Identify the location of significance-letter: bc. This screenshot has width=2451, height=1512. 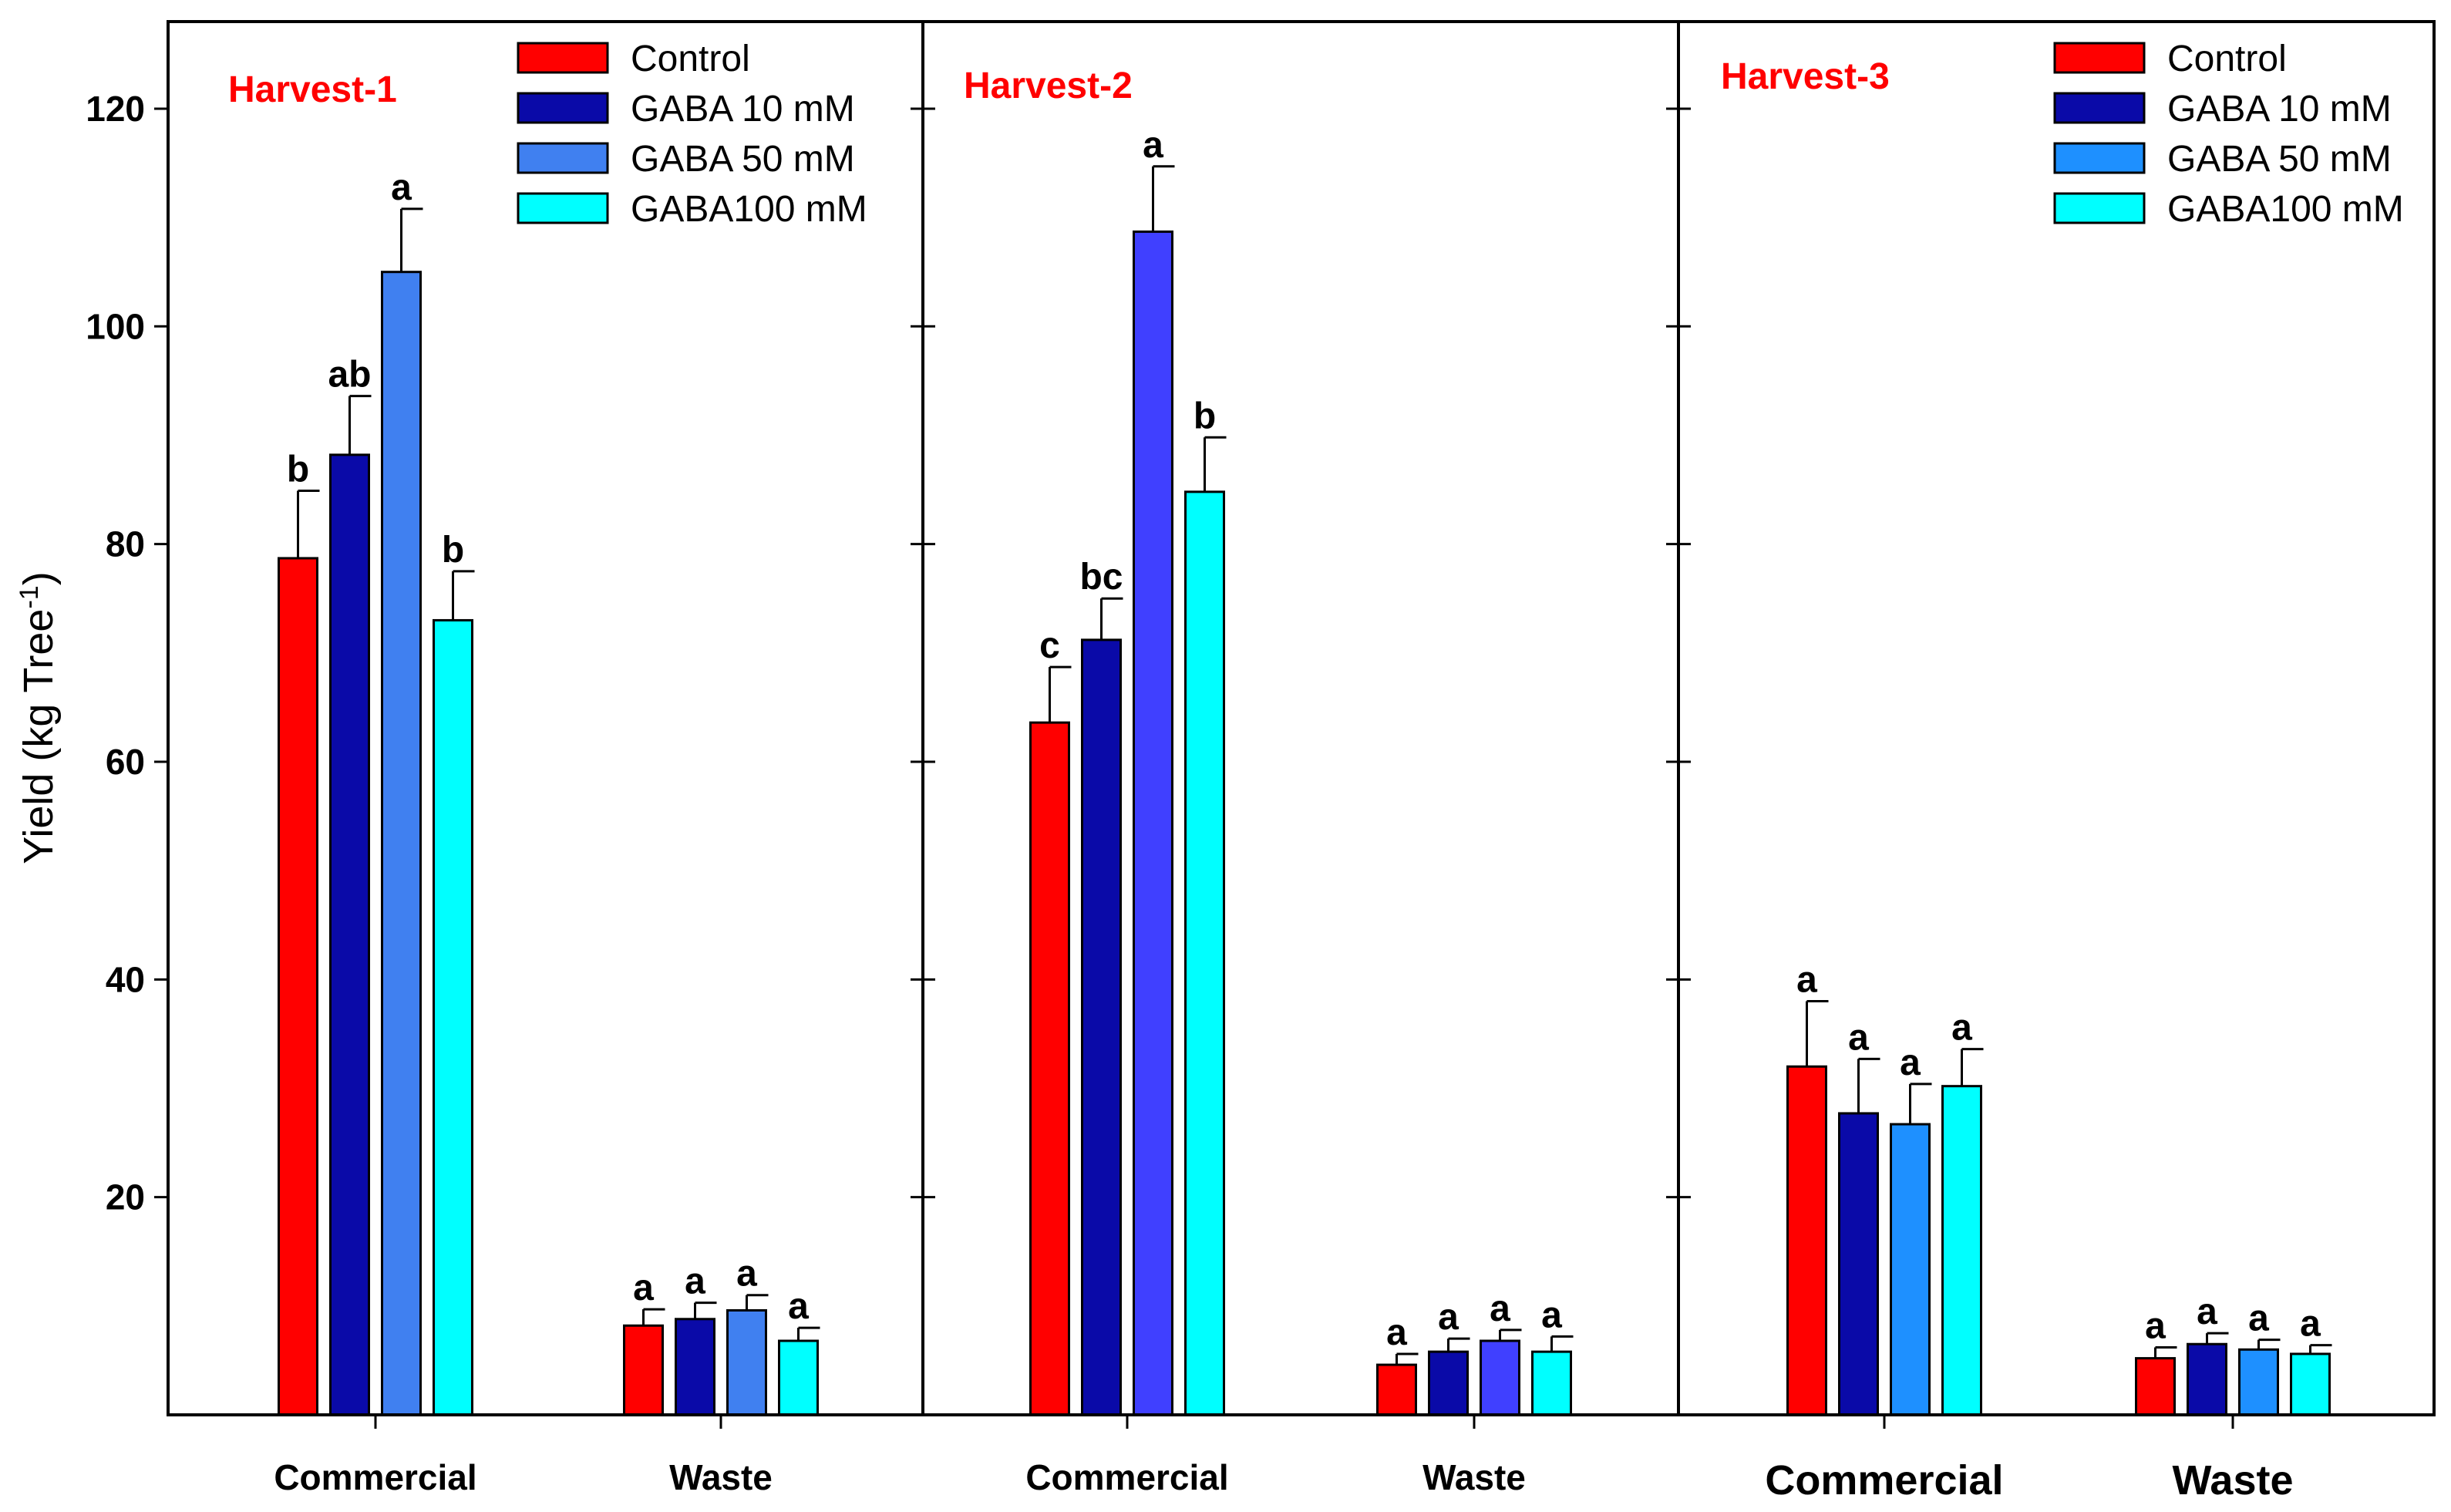
(1101, 577).